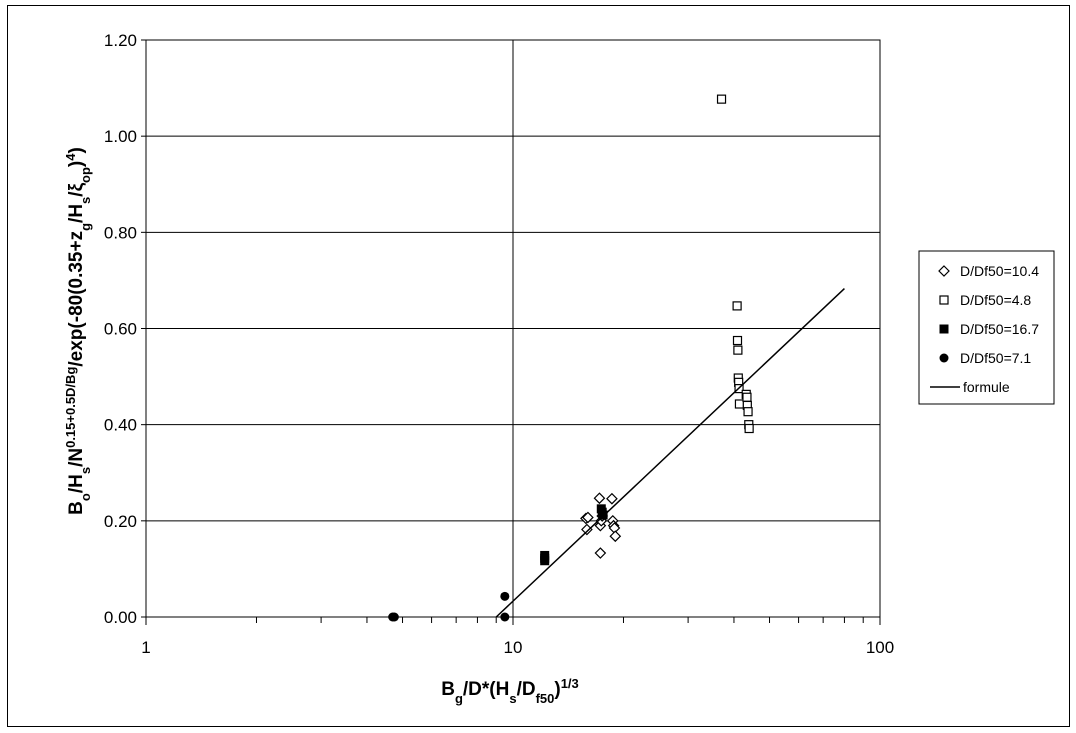 This screenshot has width=1076, height=733. I want to click on y-tick-label: 0.80, so click(120, 232).